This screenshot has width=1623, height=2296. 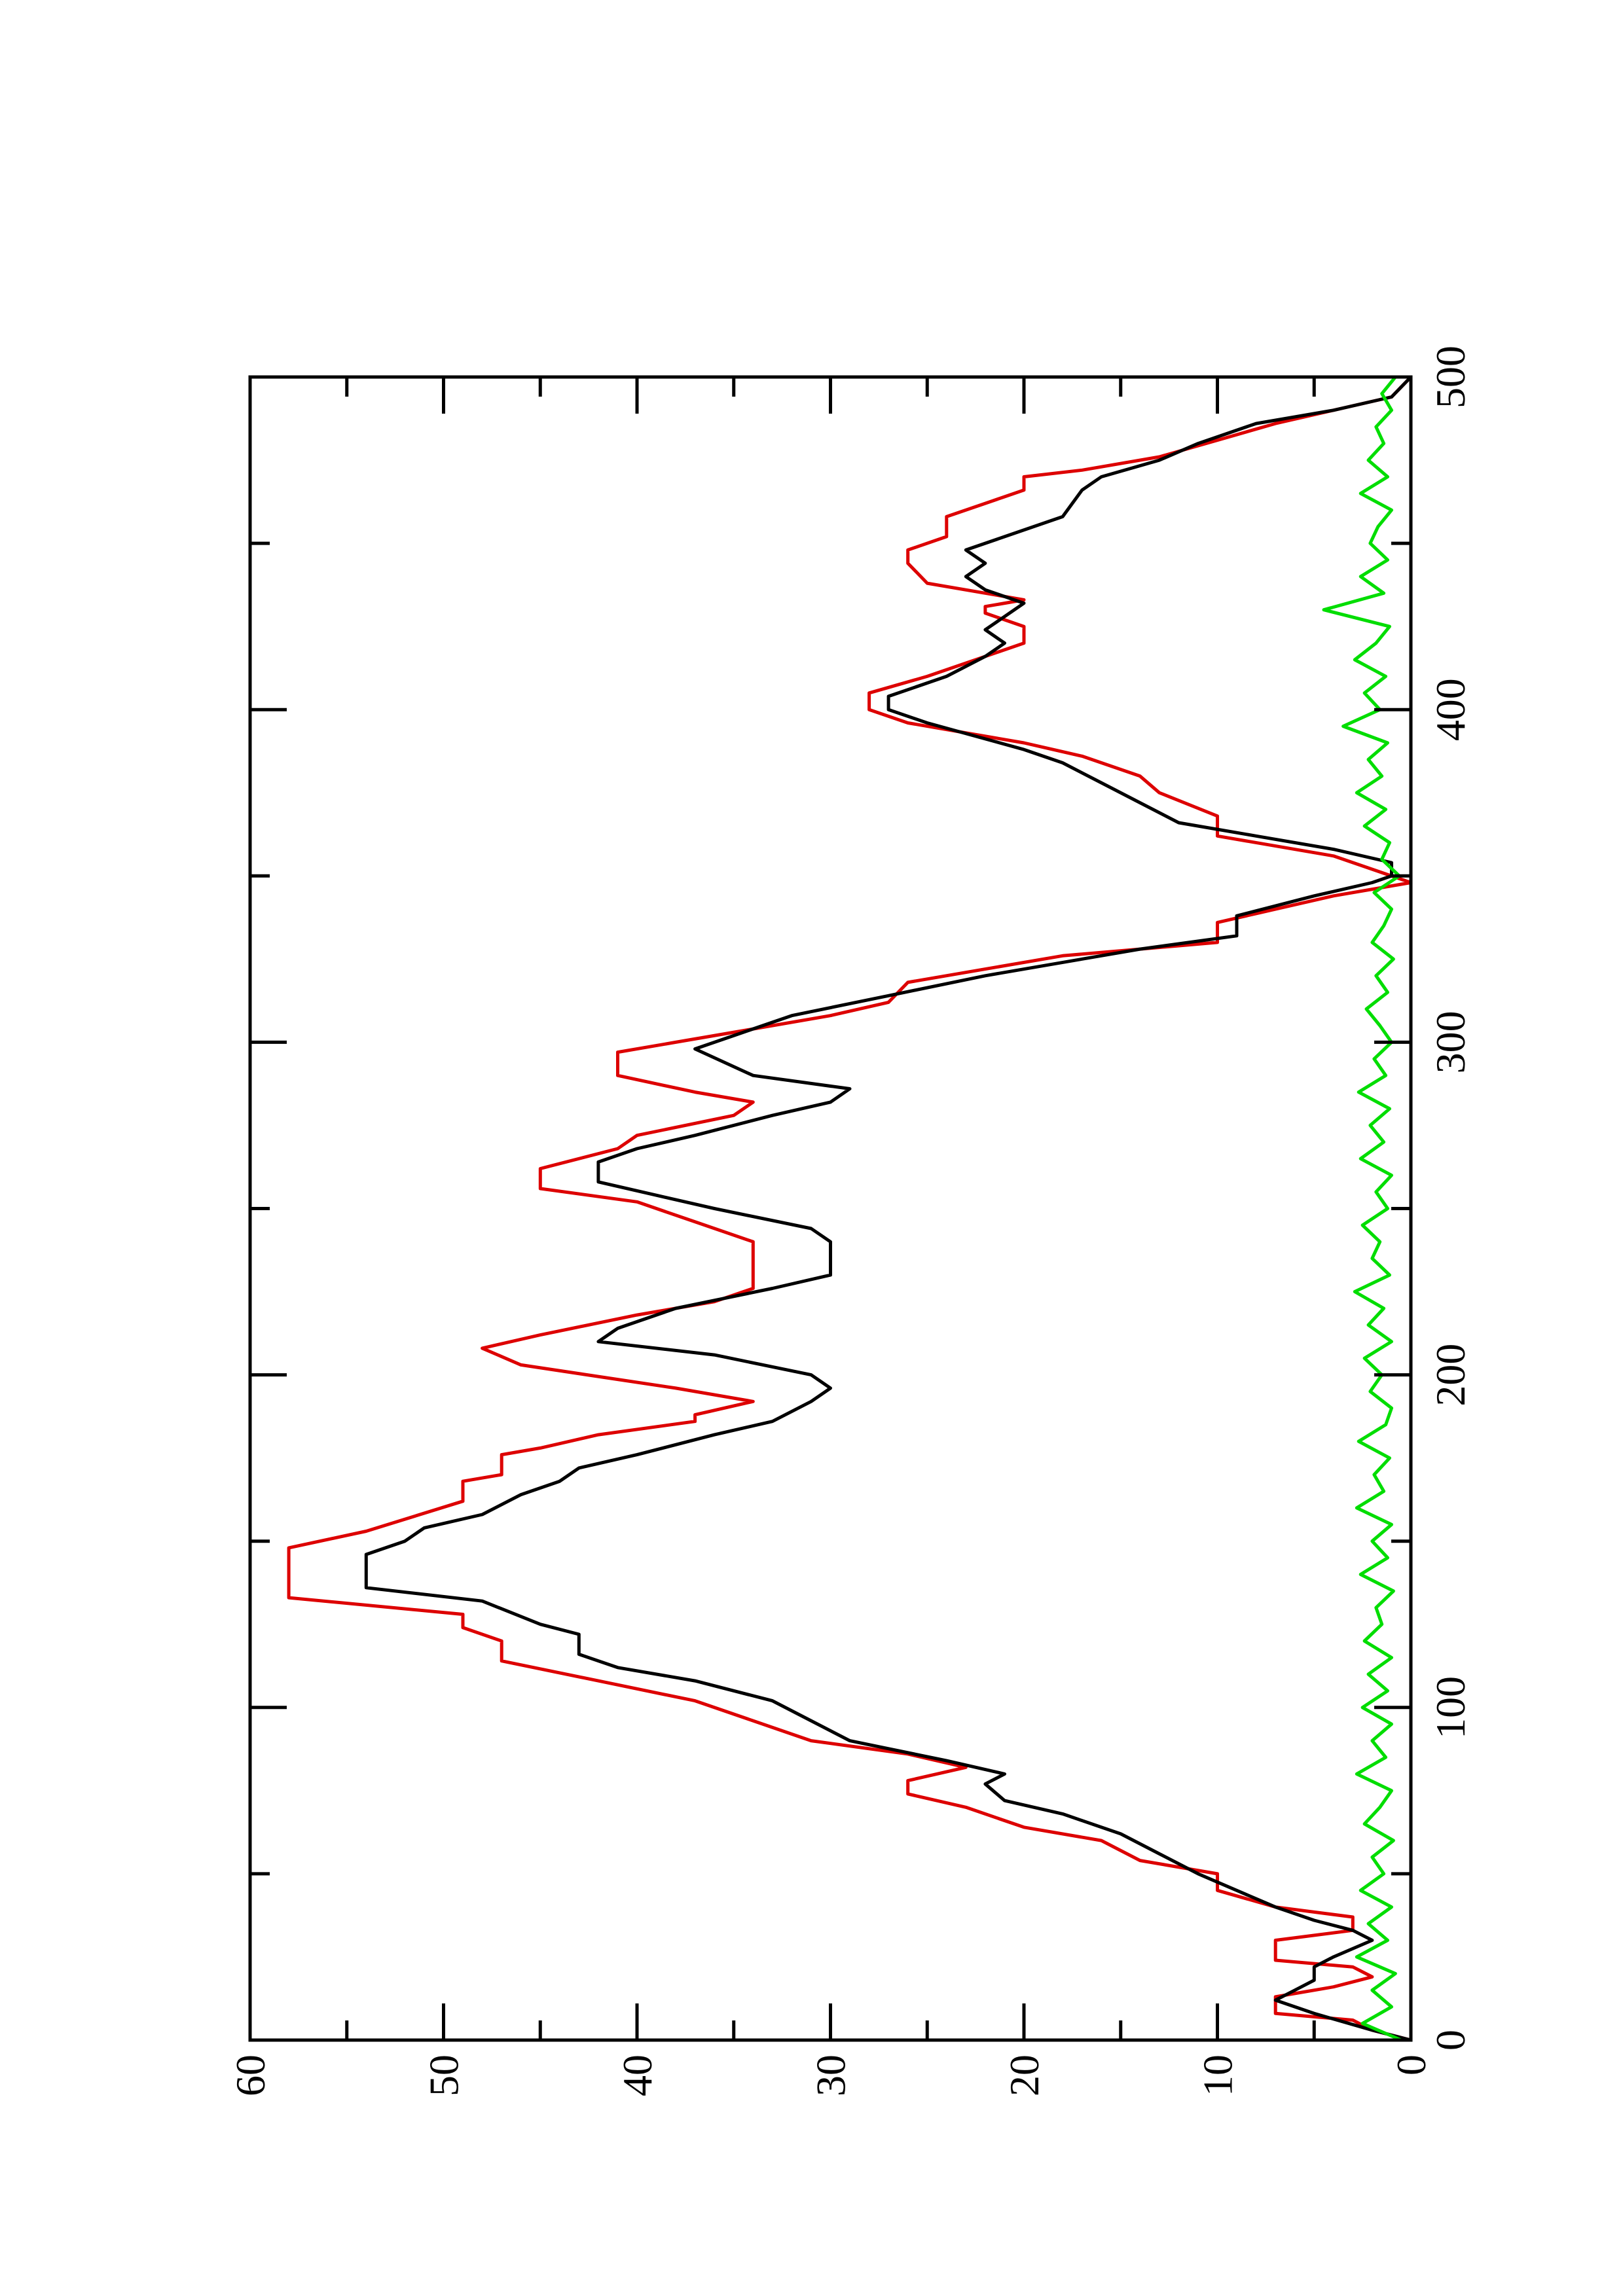 What do you see at coordinates (1411, 2064) in the screenshot?
I see `y-tick-label: 0` at bounding box center [1411, 2064].